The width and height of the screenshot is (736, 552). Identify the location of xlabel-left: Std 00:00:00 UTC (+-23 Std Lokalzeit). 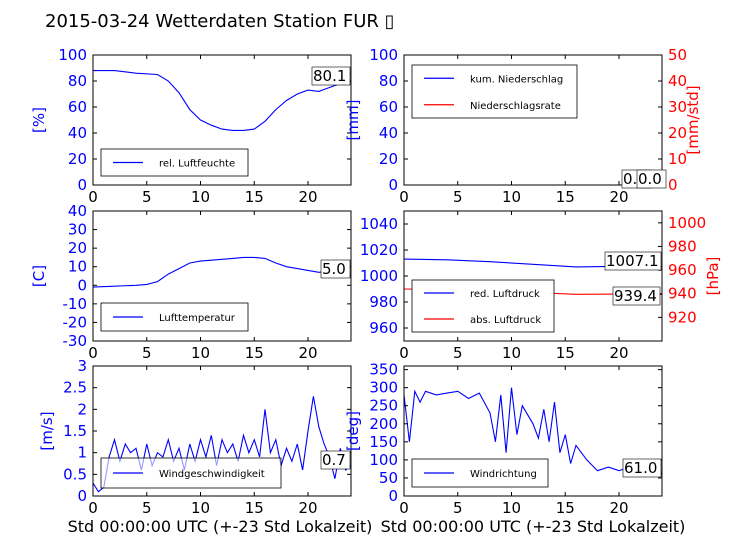
(220, 526).